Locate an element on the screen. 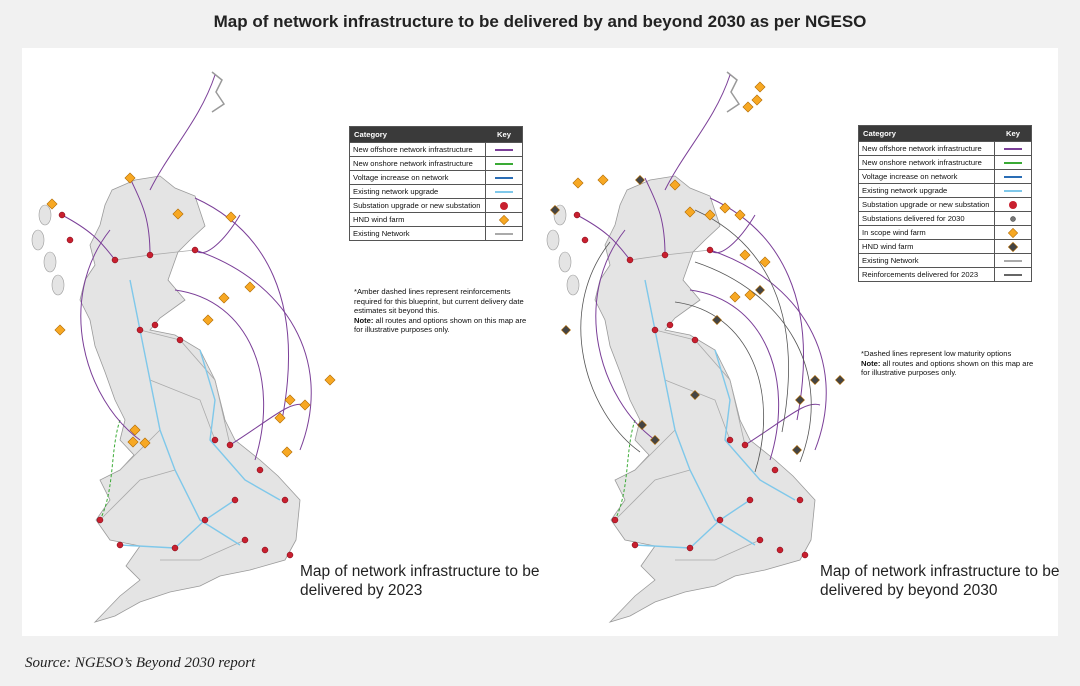 The width and height of the screenshot is (1080, 686). legend-header: Category Key is located at coordinates (945, 133).